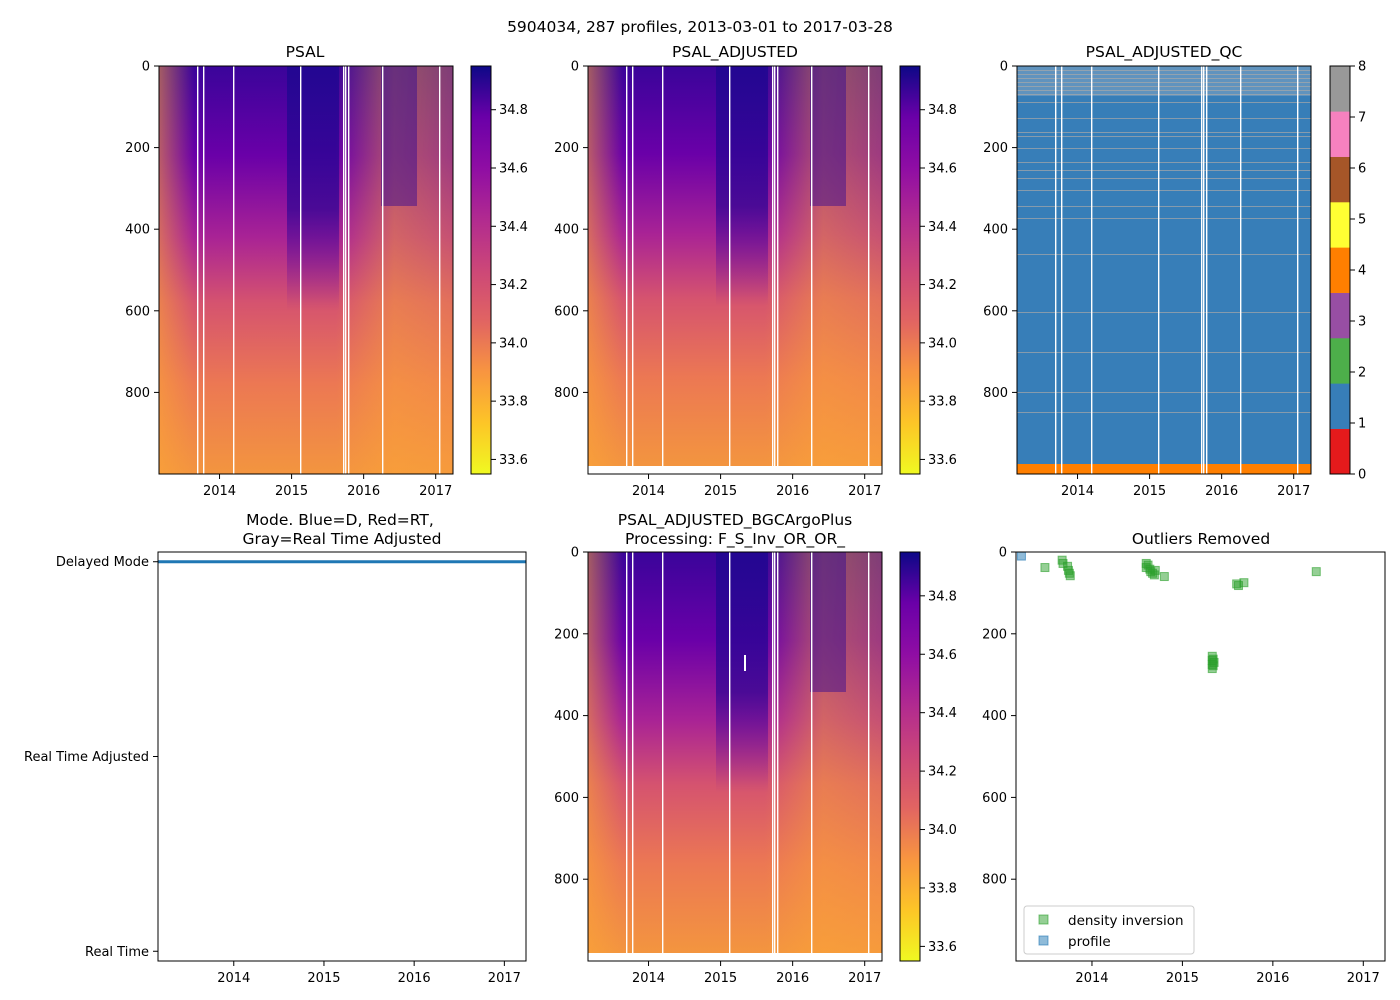  I want to click on y-tick-label: Real Time, so click(117, 952).